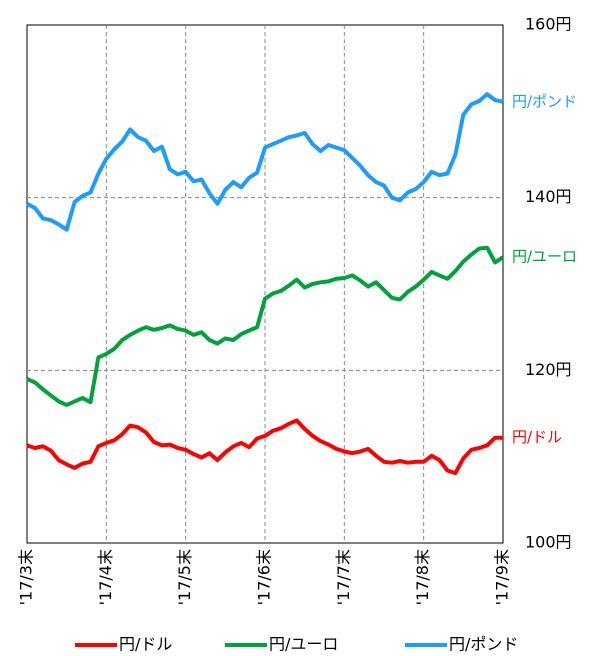 Image resolution: width=592 pixels, height=656 pixels. What do you see at coordinates (548, 369) in the screenshot?
I see `y-tick-label: 120円` at bounding box center [548, 369].